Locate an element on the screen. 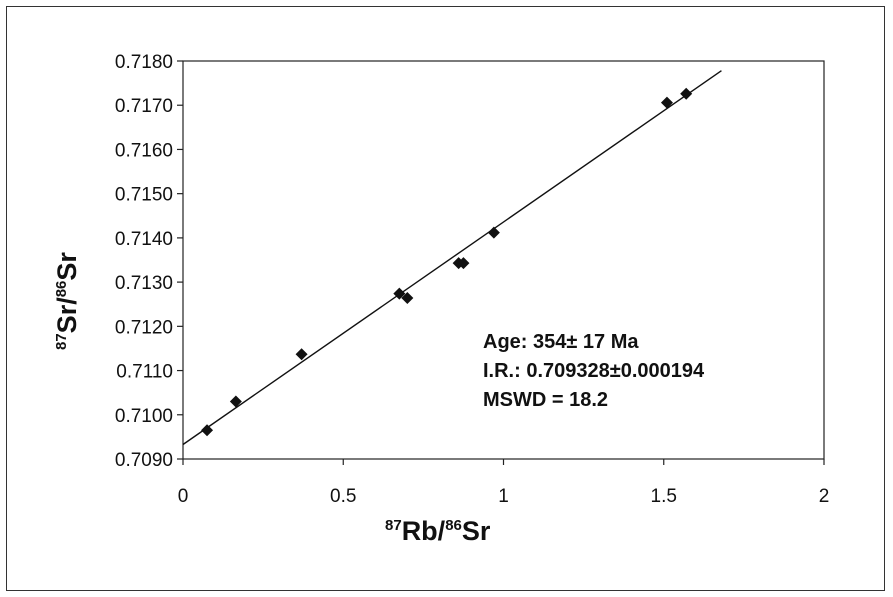 This screenshot has height=597, width=893. y-tick-label: 0.7180 is located at coordinates (144, 62).